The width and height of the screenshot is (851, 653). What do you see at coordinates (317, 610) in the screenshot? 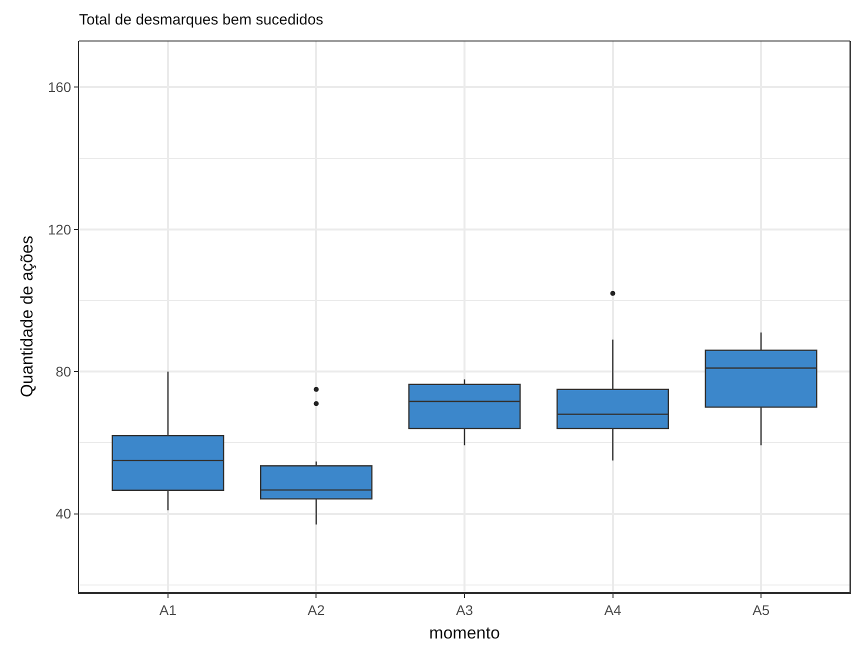
I see `x-tick-label: A2` at bounding box center [317, 610].